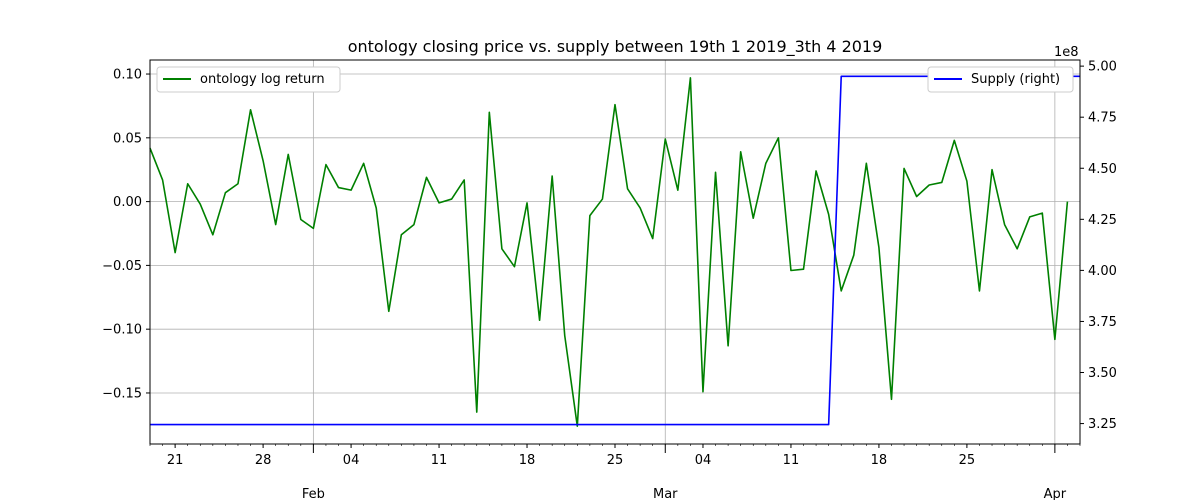 The image size is (1200, 500). I want to click on left-tick-label: −0.10, so click(122, 330).